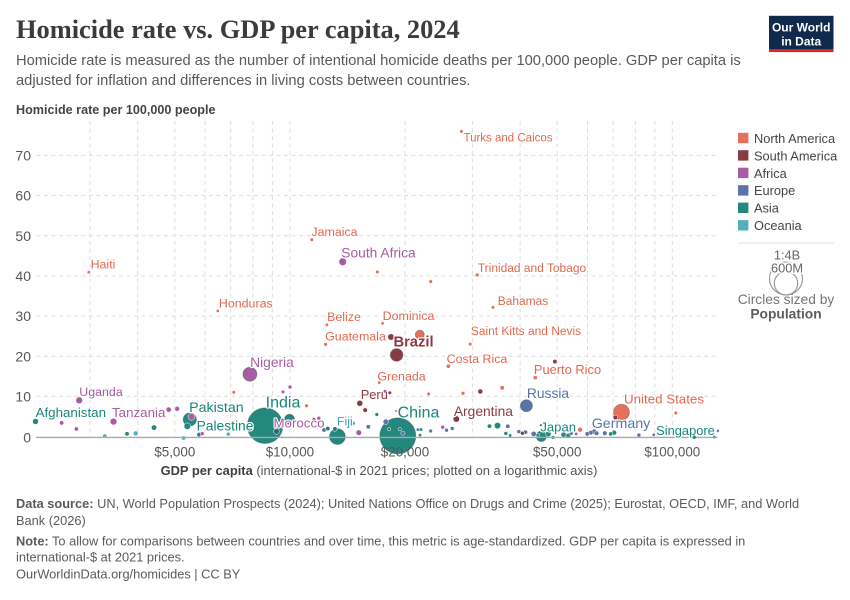 The height and width of the screenshot is (600, 850). I want to click on svg-text: $20,000, so click(405, 452).